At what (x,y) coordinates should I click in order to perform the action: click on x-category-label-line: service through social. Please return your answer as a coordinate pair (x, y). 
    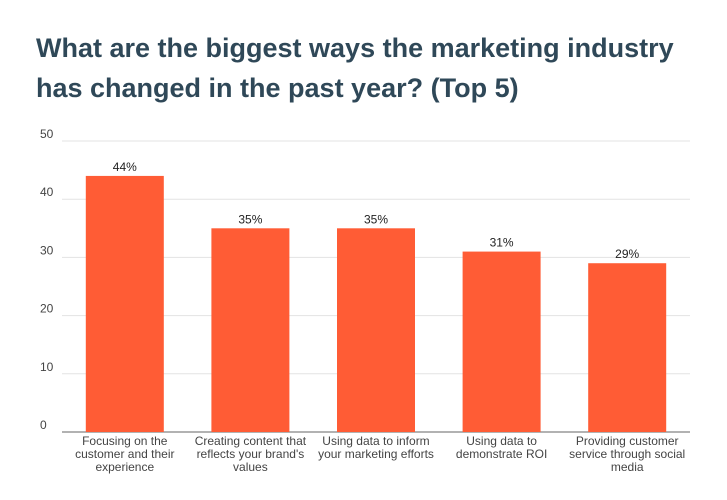
    Looking at the image, I should click on (627, 454).